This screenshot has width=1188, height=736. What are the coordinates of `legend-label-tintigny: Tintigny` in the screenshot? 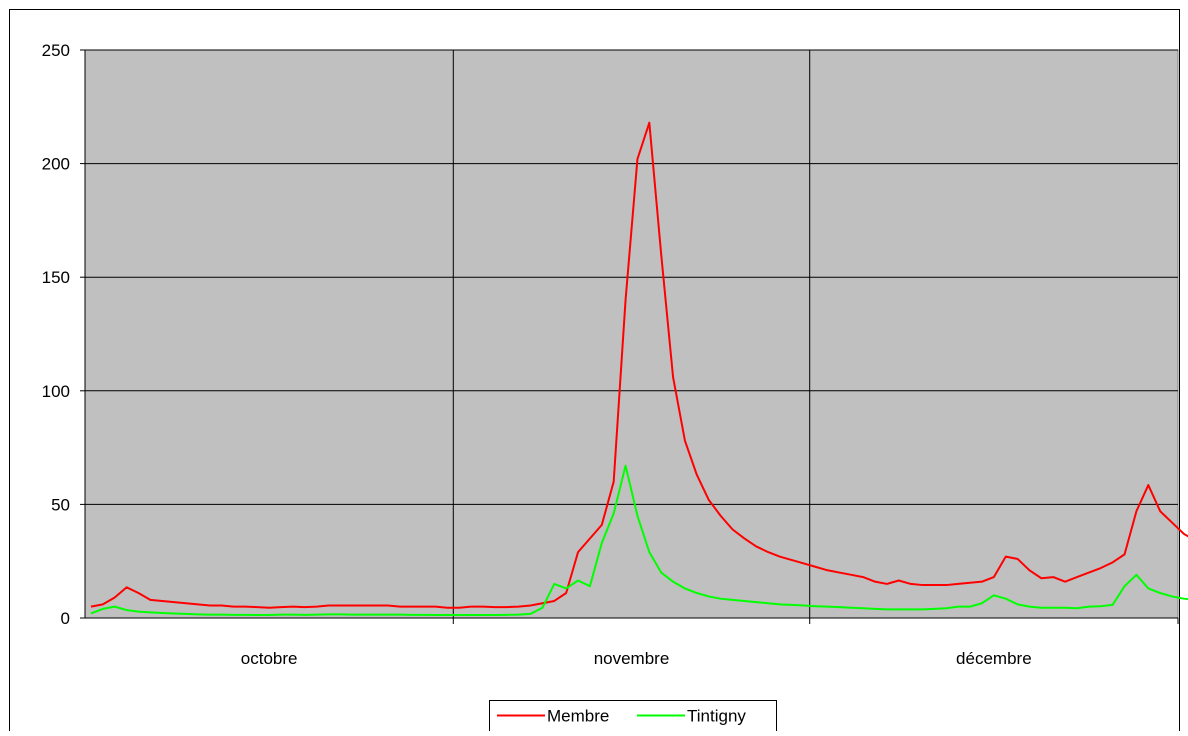 It's located at (716, 716).